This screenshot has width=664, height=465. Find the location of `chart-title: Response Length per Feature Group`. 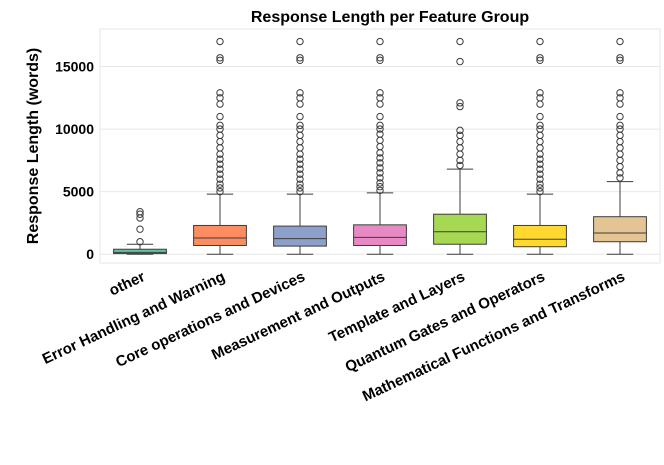

chart-title: Response Length per Feature Group is located at coordinates (390, 17).